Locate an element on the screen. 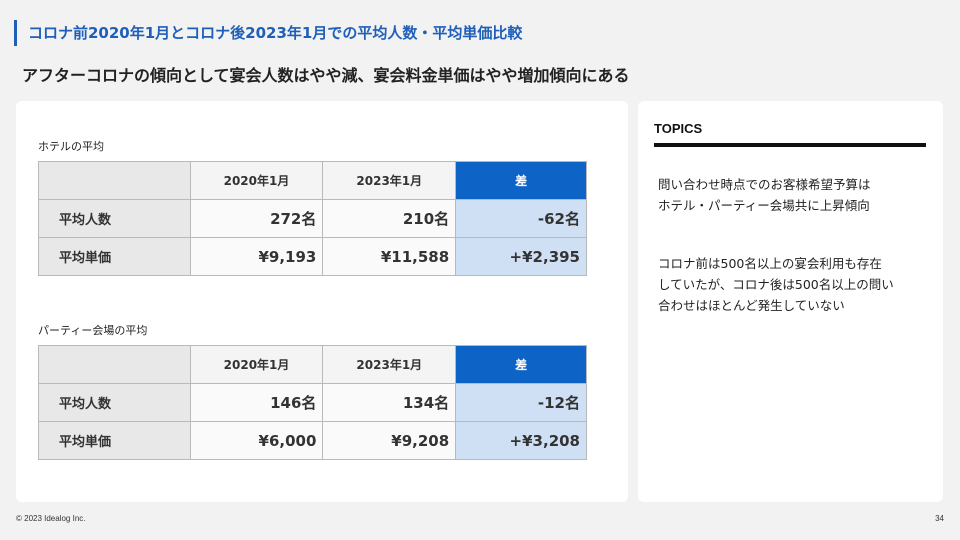  value-2023: 210名 is located at coordinates (389, 218).